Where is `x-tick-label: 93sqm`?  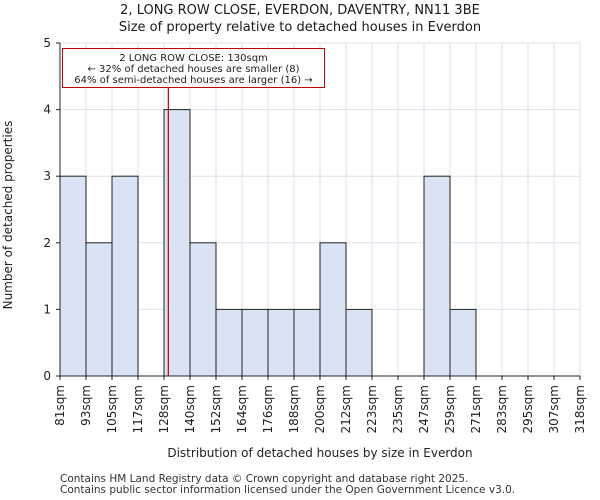
x-tick-label: 93sqm is located at coordinates (86, 405).